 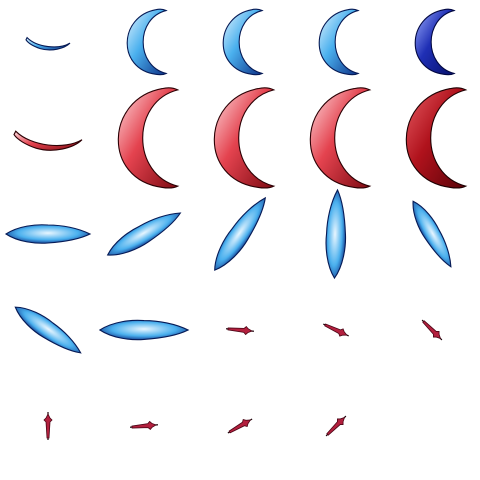 I want to click on sprite-crescent-r1c3, so click(x=339, y=138).